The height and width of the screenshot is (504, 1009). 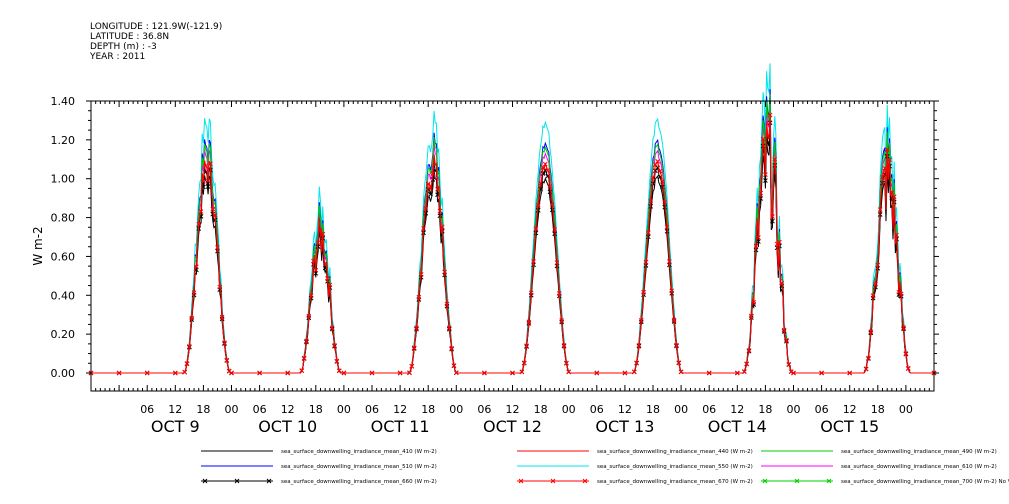 What do you see at coordinates (849, 426) in the screenshot?
I see `day-label: OCT 15` at bounding box center [849, 426].